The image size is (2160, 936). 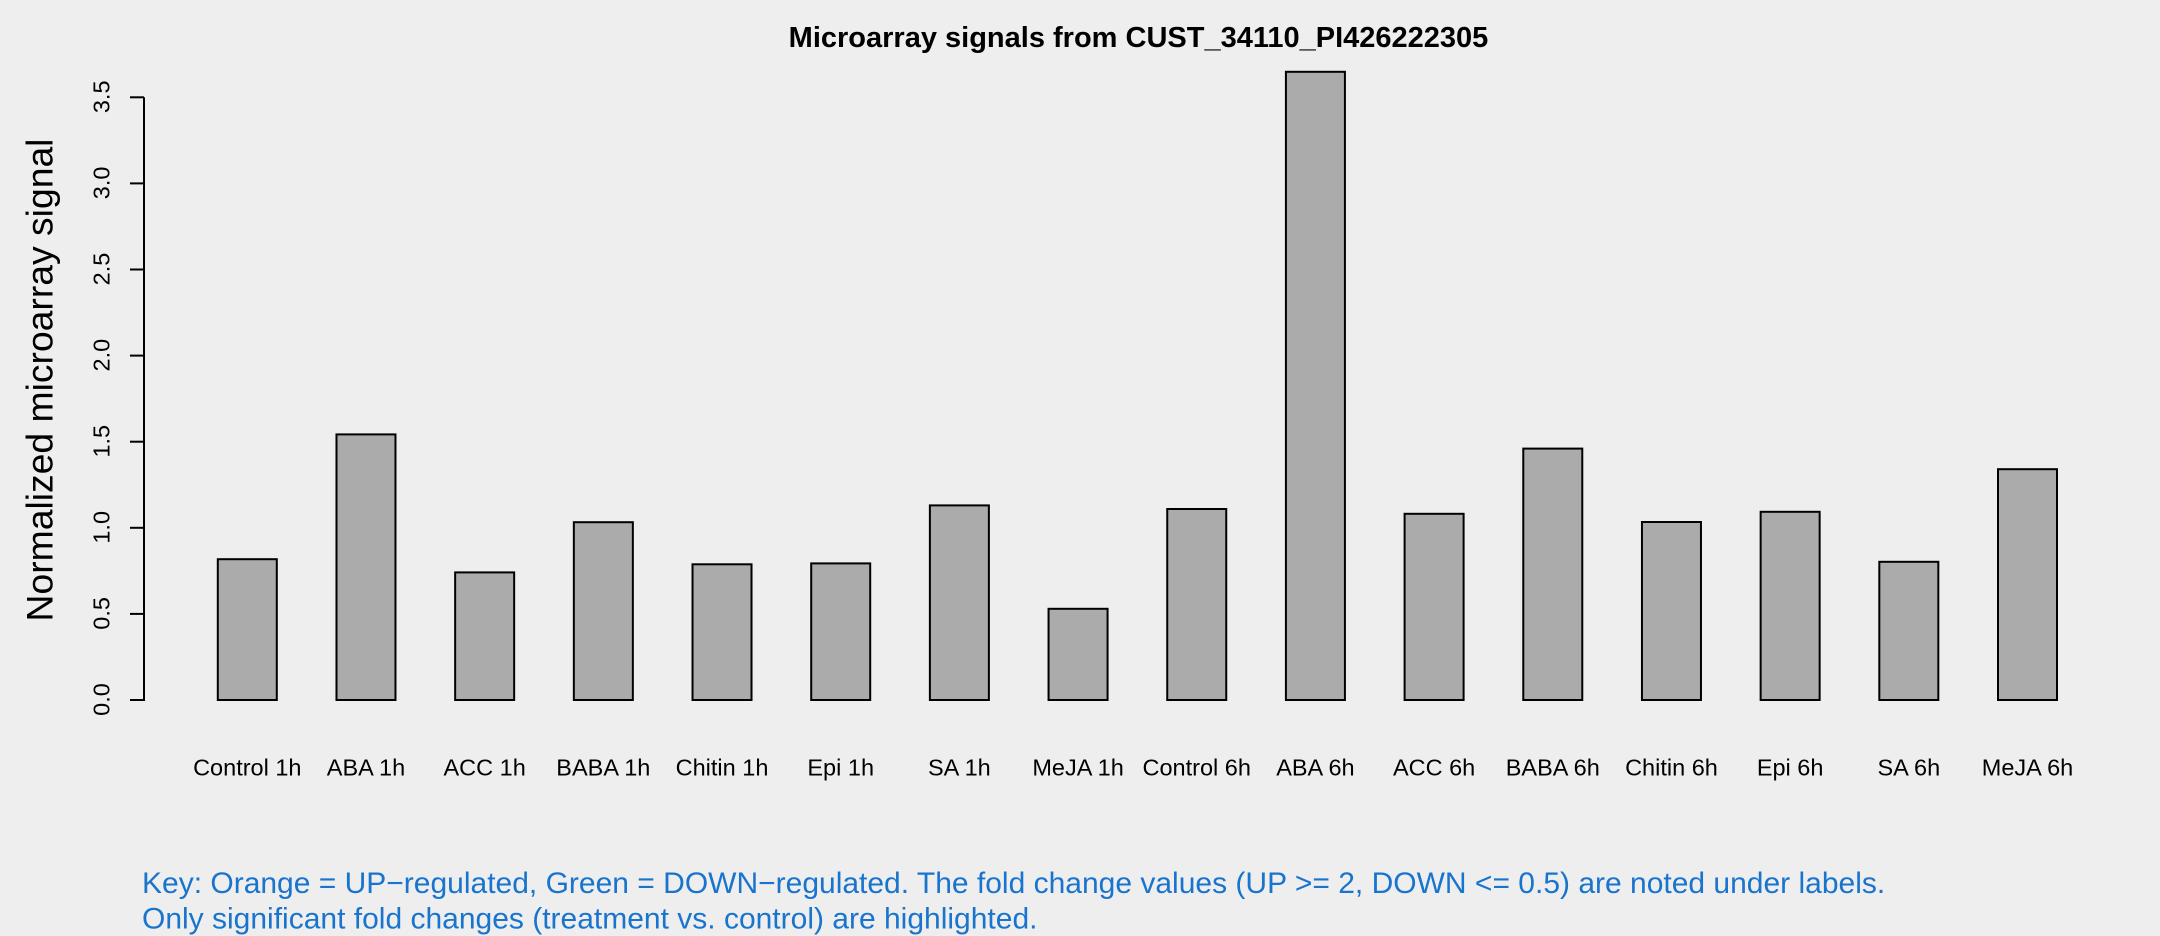 What do you see at coordinates (102, 527) in the screenshot?
I see `svg-text: 1.0` at bounding box center [102, 527].